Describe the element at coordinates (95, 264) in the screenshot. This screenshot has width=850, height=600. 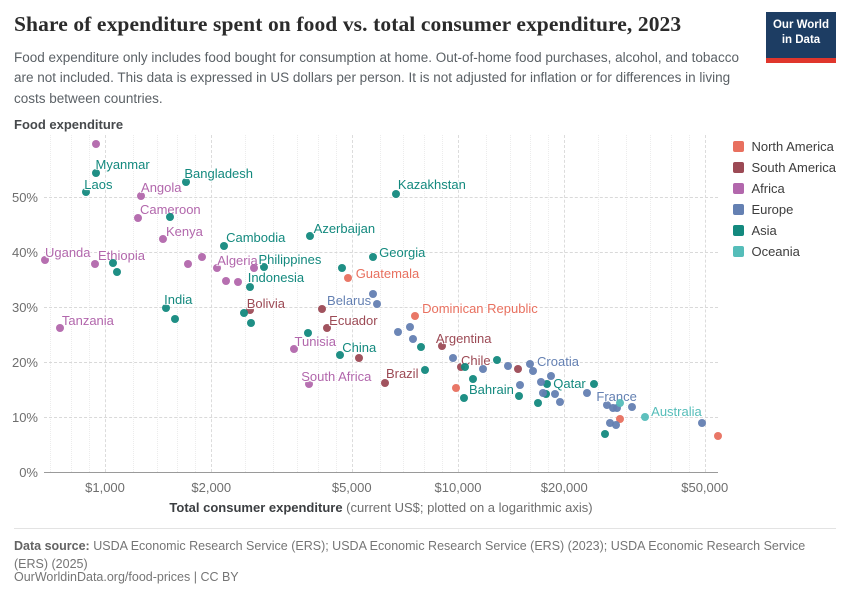
I see `data-point-ethiopia` at that location.